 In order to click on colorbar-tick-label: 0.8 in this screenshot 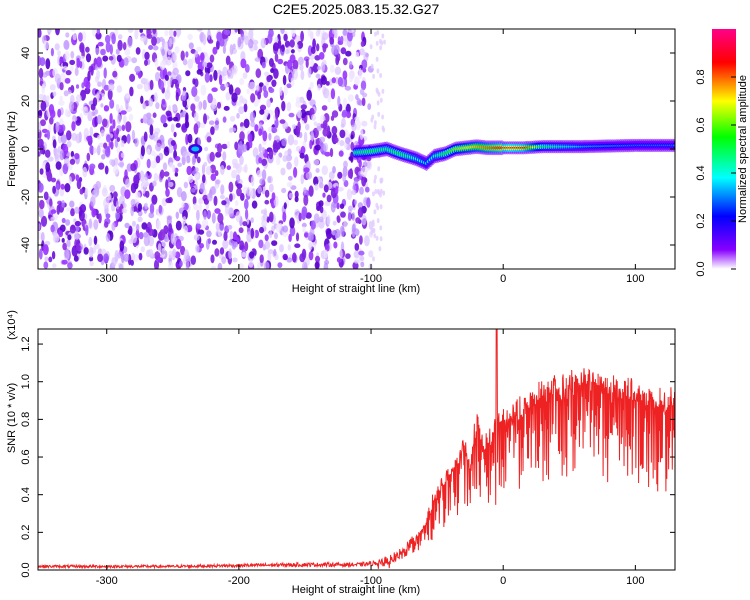, I will do `click(701, 76)`.